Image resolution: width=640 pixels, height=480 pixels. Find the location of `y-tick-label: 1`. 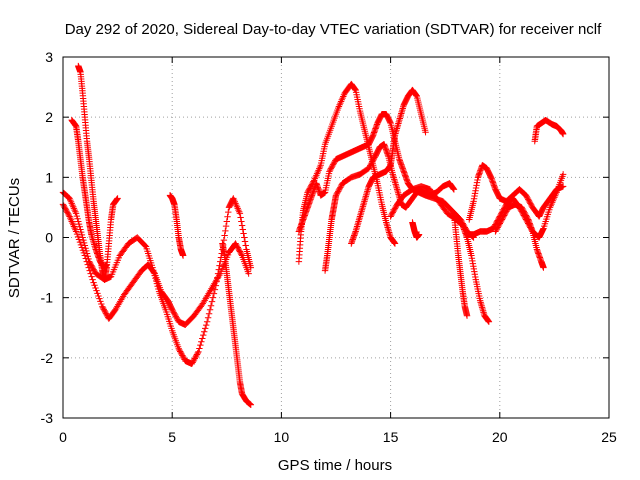

y-tick-label: 1 is located at coordinates (49, 177).